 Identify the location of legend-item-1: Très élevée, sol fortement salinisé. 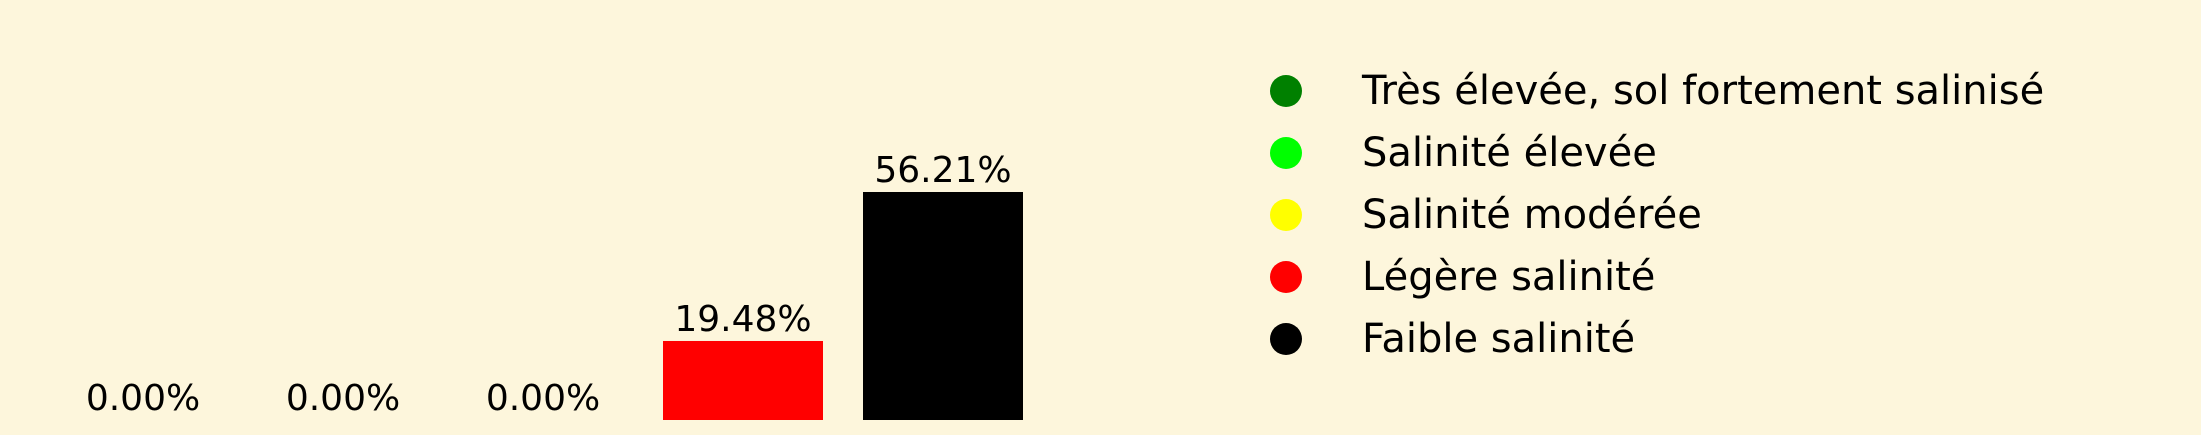
(1652, 91).